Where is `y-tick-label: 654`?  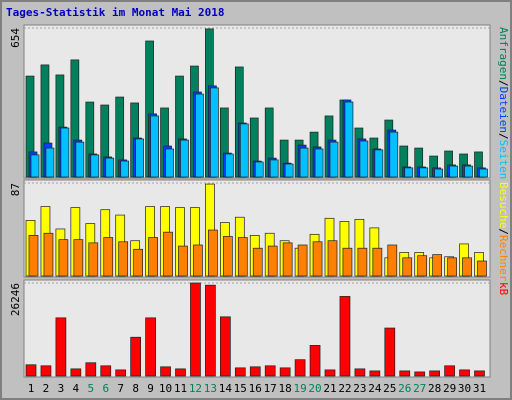 y-tick-label: 654 is located at coordinates (15, 38).